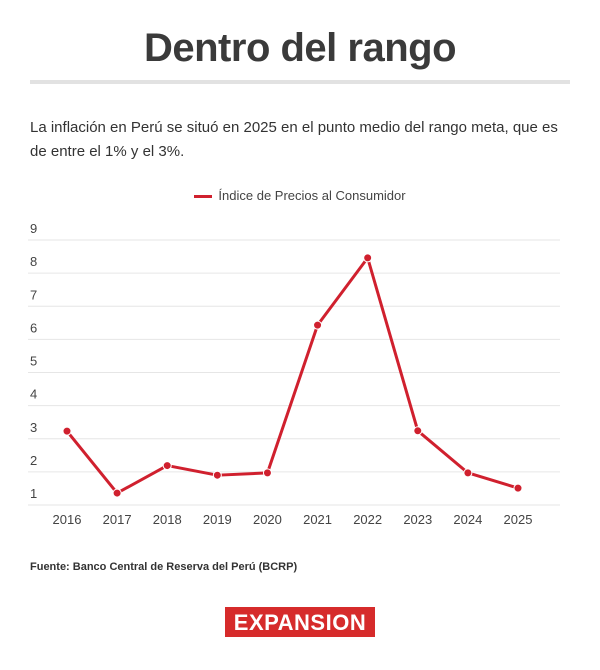  I want to click on x-tick-label: 2022, so click(367, 519).